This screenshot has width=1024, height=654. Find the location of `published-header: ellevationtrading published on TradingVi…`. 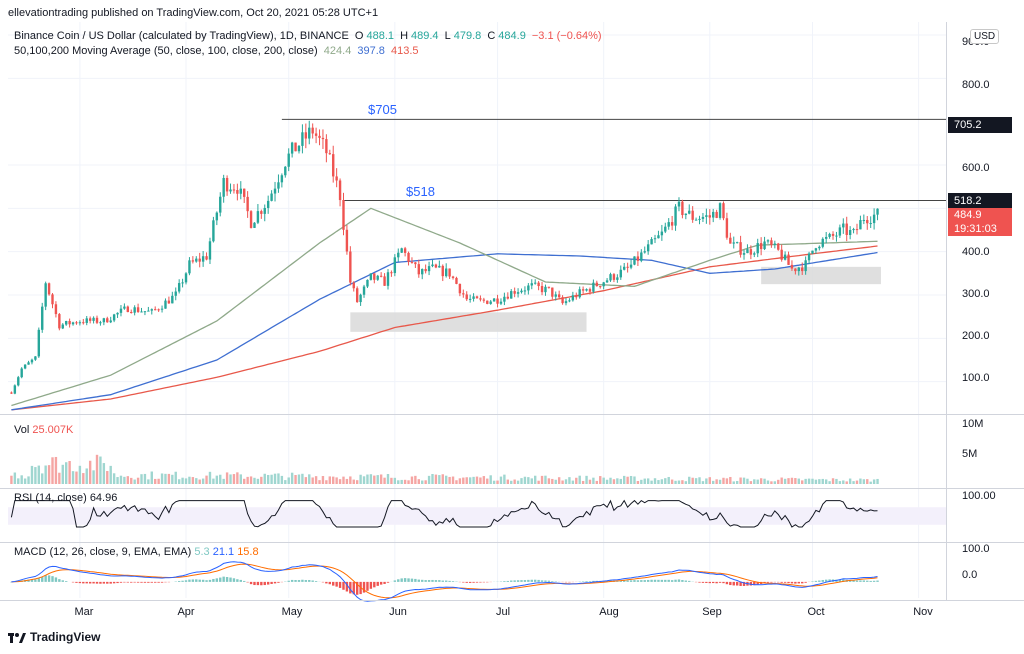

published-header: ellevationtrading published on TradingVi… is located at coordinates (193, 13).